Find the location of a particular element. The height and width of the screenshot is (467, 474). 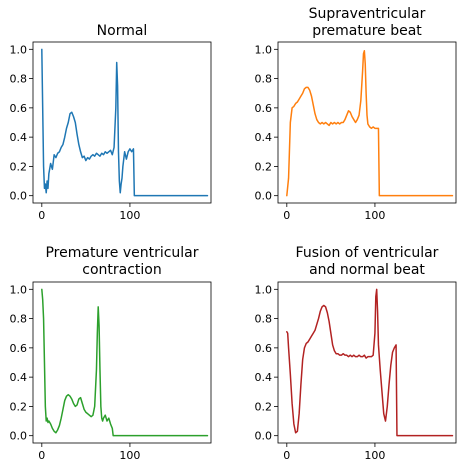

series-line-pvc is located at coordinates (125, 362).